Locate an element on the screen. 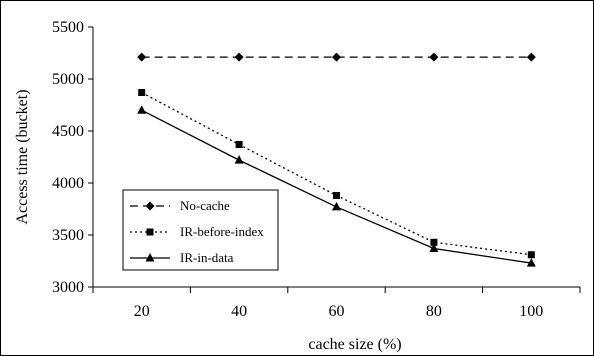 The image size is (594, 356). y-tick-label: 4500 is located at coordinates (68, 131).